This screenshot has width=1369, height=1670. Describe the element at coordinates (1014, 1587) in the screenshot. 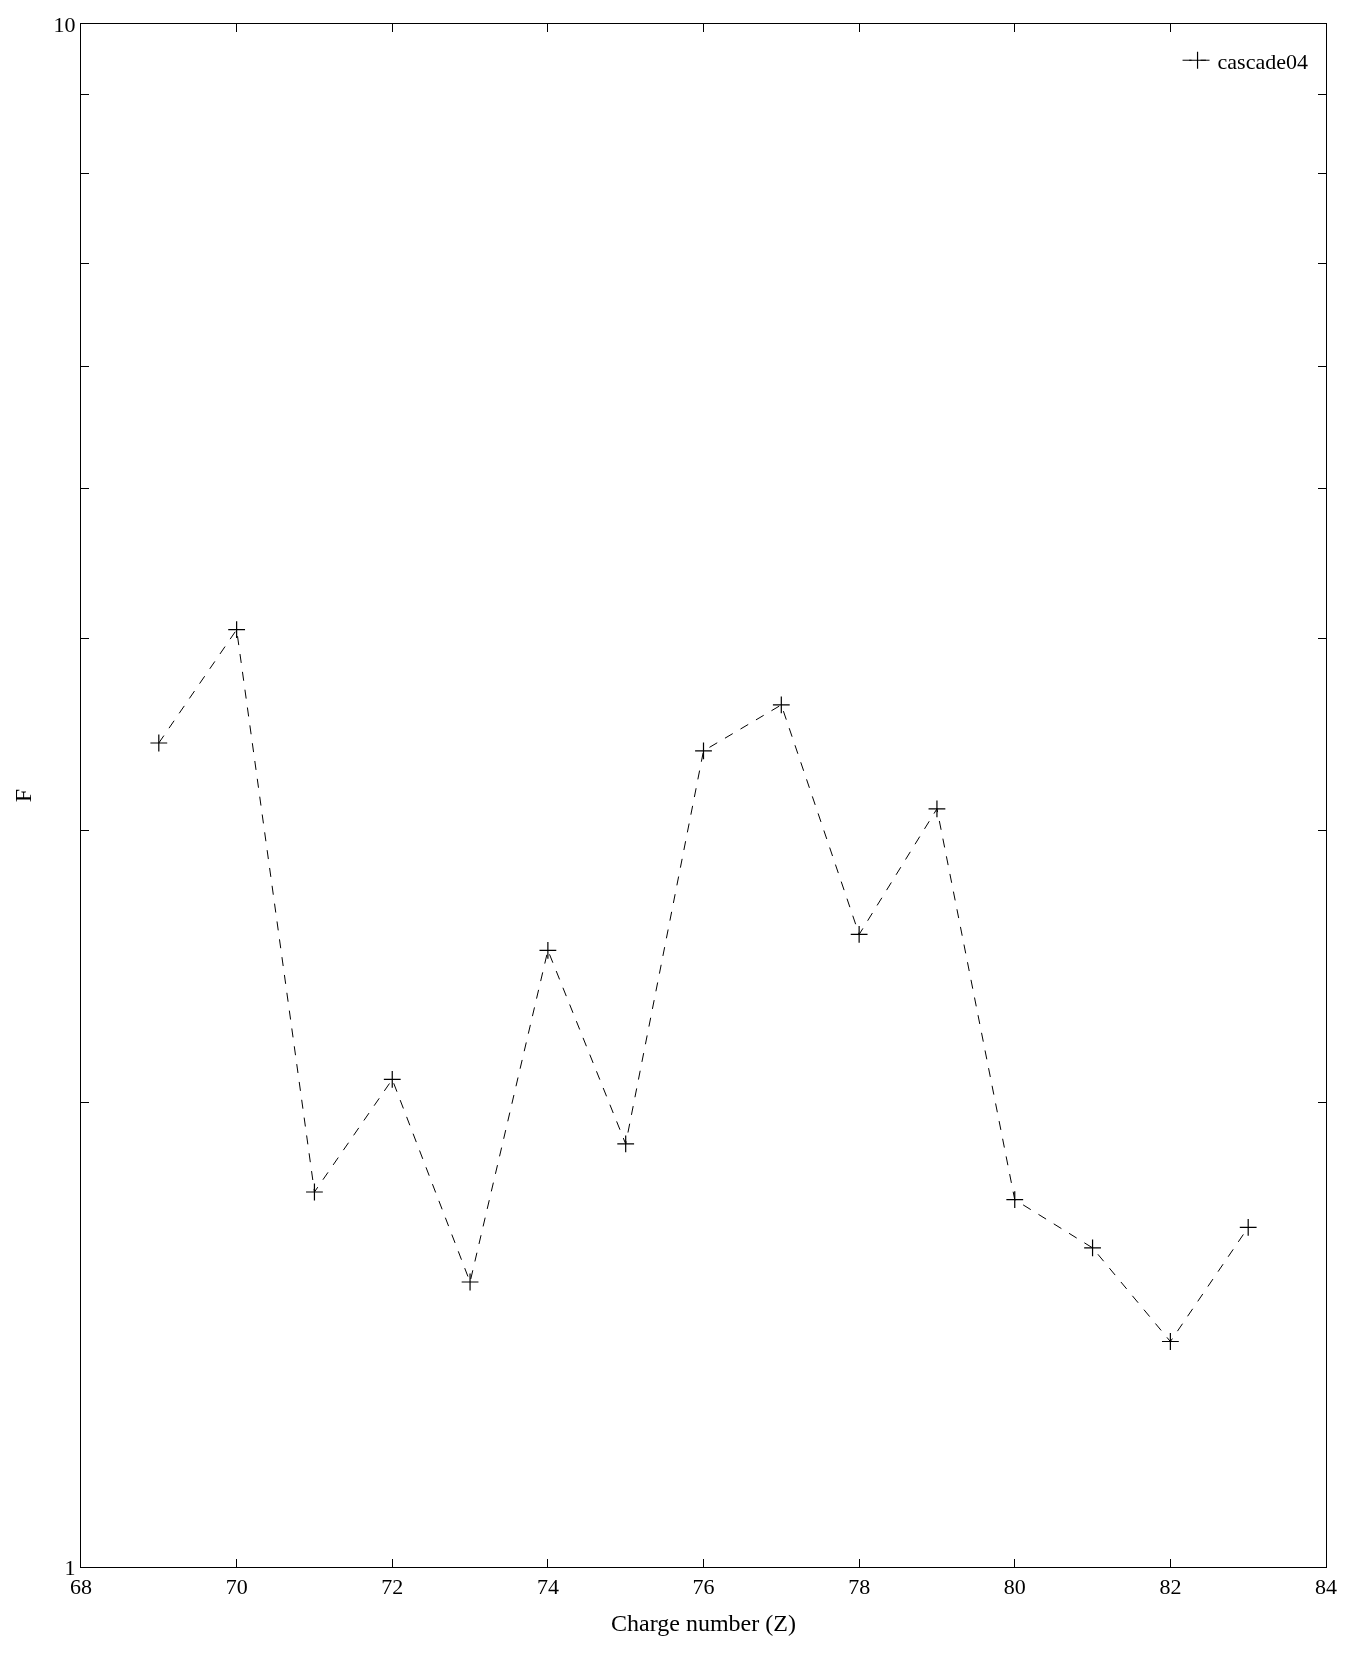

I see `x-tick-label: 80` at that location.